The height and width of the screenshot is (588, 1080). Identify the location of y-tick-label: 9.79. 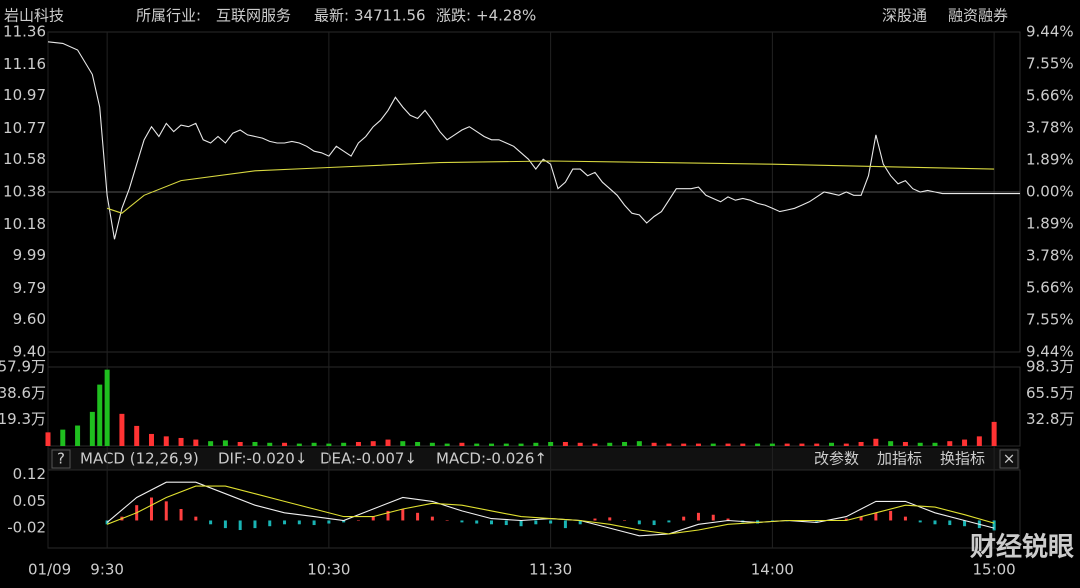
(29, 288).